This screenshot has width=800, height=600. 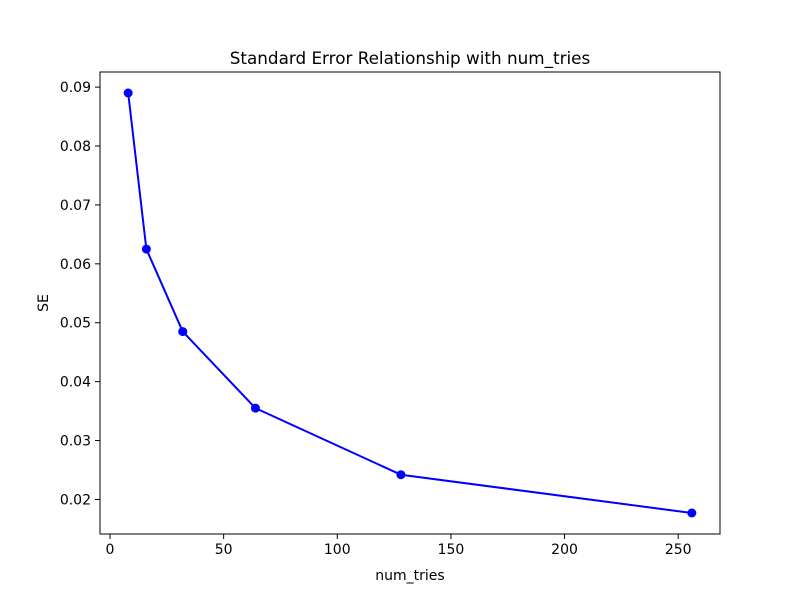 I want to click on y-tick-label: 0.05, so click(x=75, y=324).